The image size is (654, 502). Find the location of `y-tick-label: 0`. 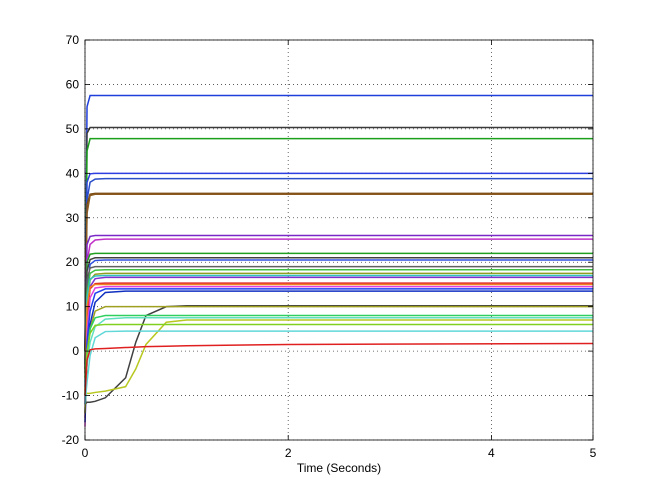

y-tick-label: 0 is located at coordinates (75, 351).